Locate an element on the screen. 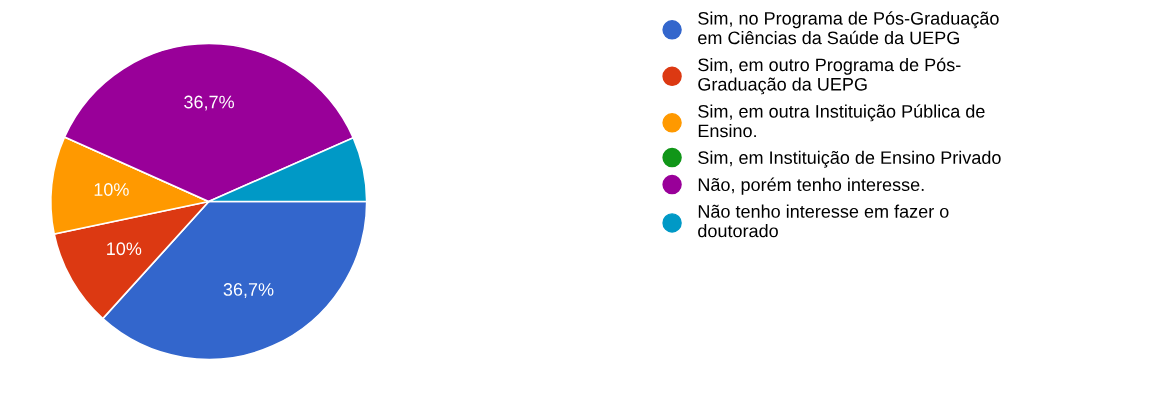 Image resolution: width=1176 pixels, height=403 pixels. legend-label: Não, porém tenho interesse. is located at coordinates (811, 186).